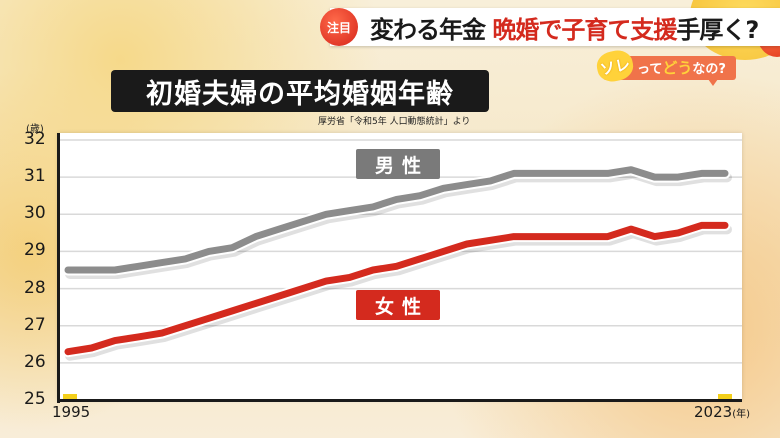 The height and width of the screenshot is (438, 780). What do you see at coordinates (339, 27) in the screenshot?
I see `attention-badge: 注目` at bounding box center [339, 27].